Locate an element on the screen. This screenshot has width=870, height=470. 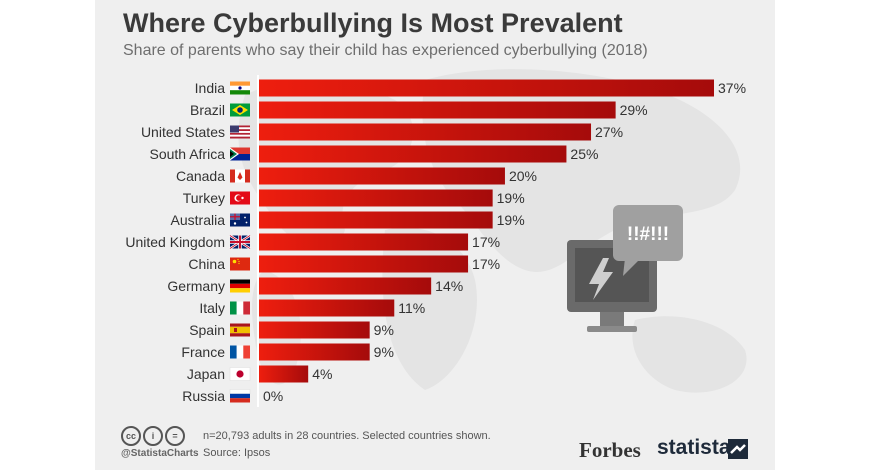
cyberbullying-illustration: !!#!!! is located at coordinates (625, 268).